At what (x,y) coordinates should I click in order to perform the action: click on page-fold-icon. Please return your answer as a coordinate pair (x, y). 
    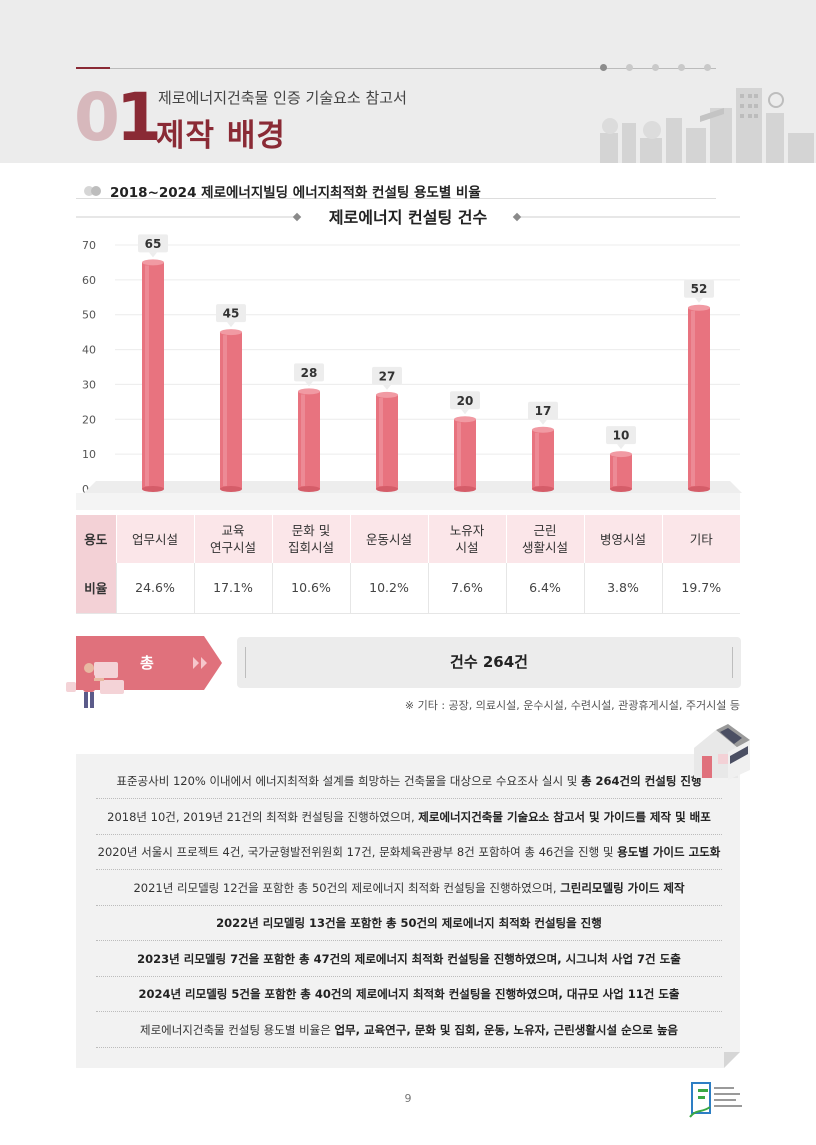
    Looking at the image, I should click on (732, 1060).